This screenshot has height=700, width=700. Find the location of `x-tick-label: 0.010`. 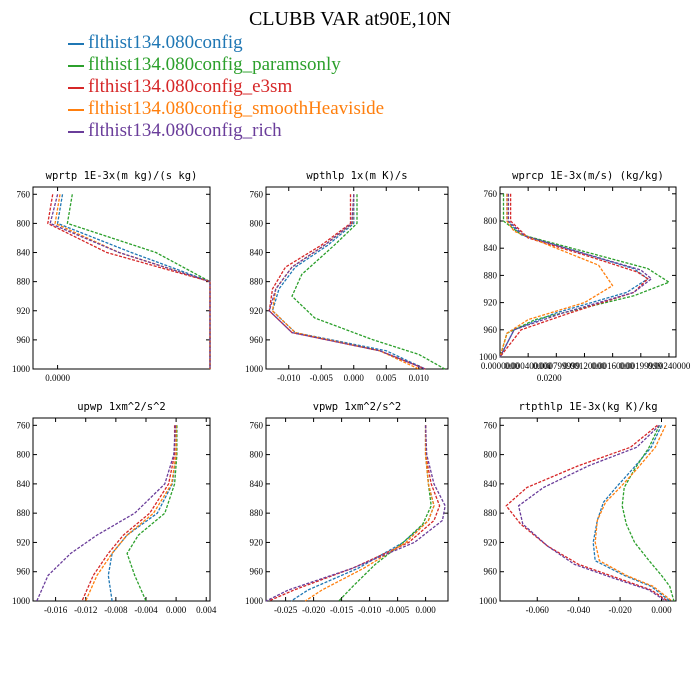

x-tick-label: 0.010 is located at coordinates (419, 378).